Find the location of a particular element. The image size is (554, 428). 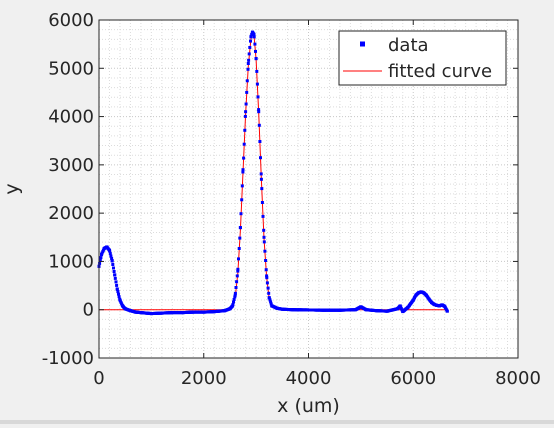

y-axis-label: y is located at coordinates (12, 188).